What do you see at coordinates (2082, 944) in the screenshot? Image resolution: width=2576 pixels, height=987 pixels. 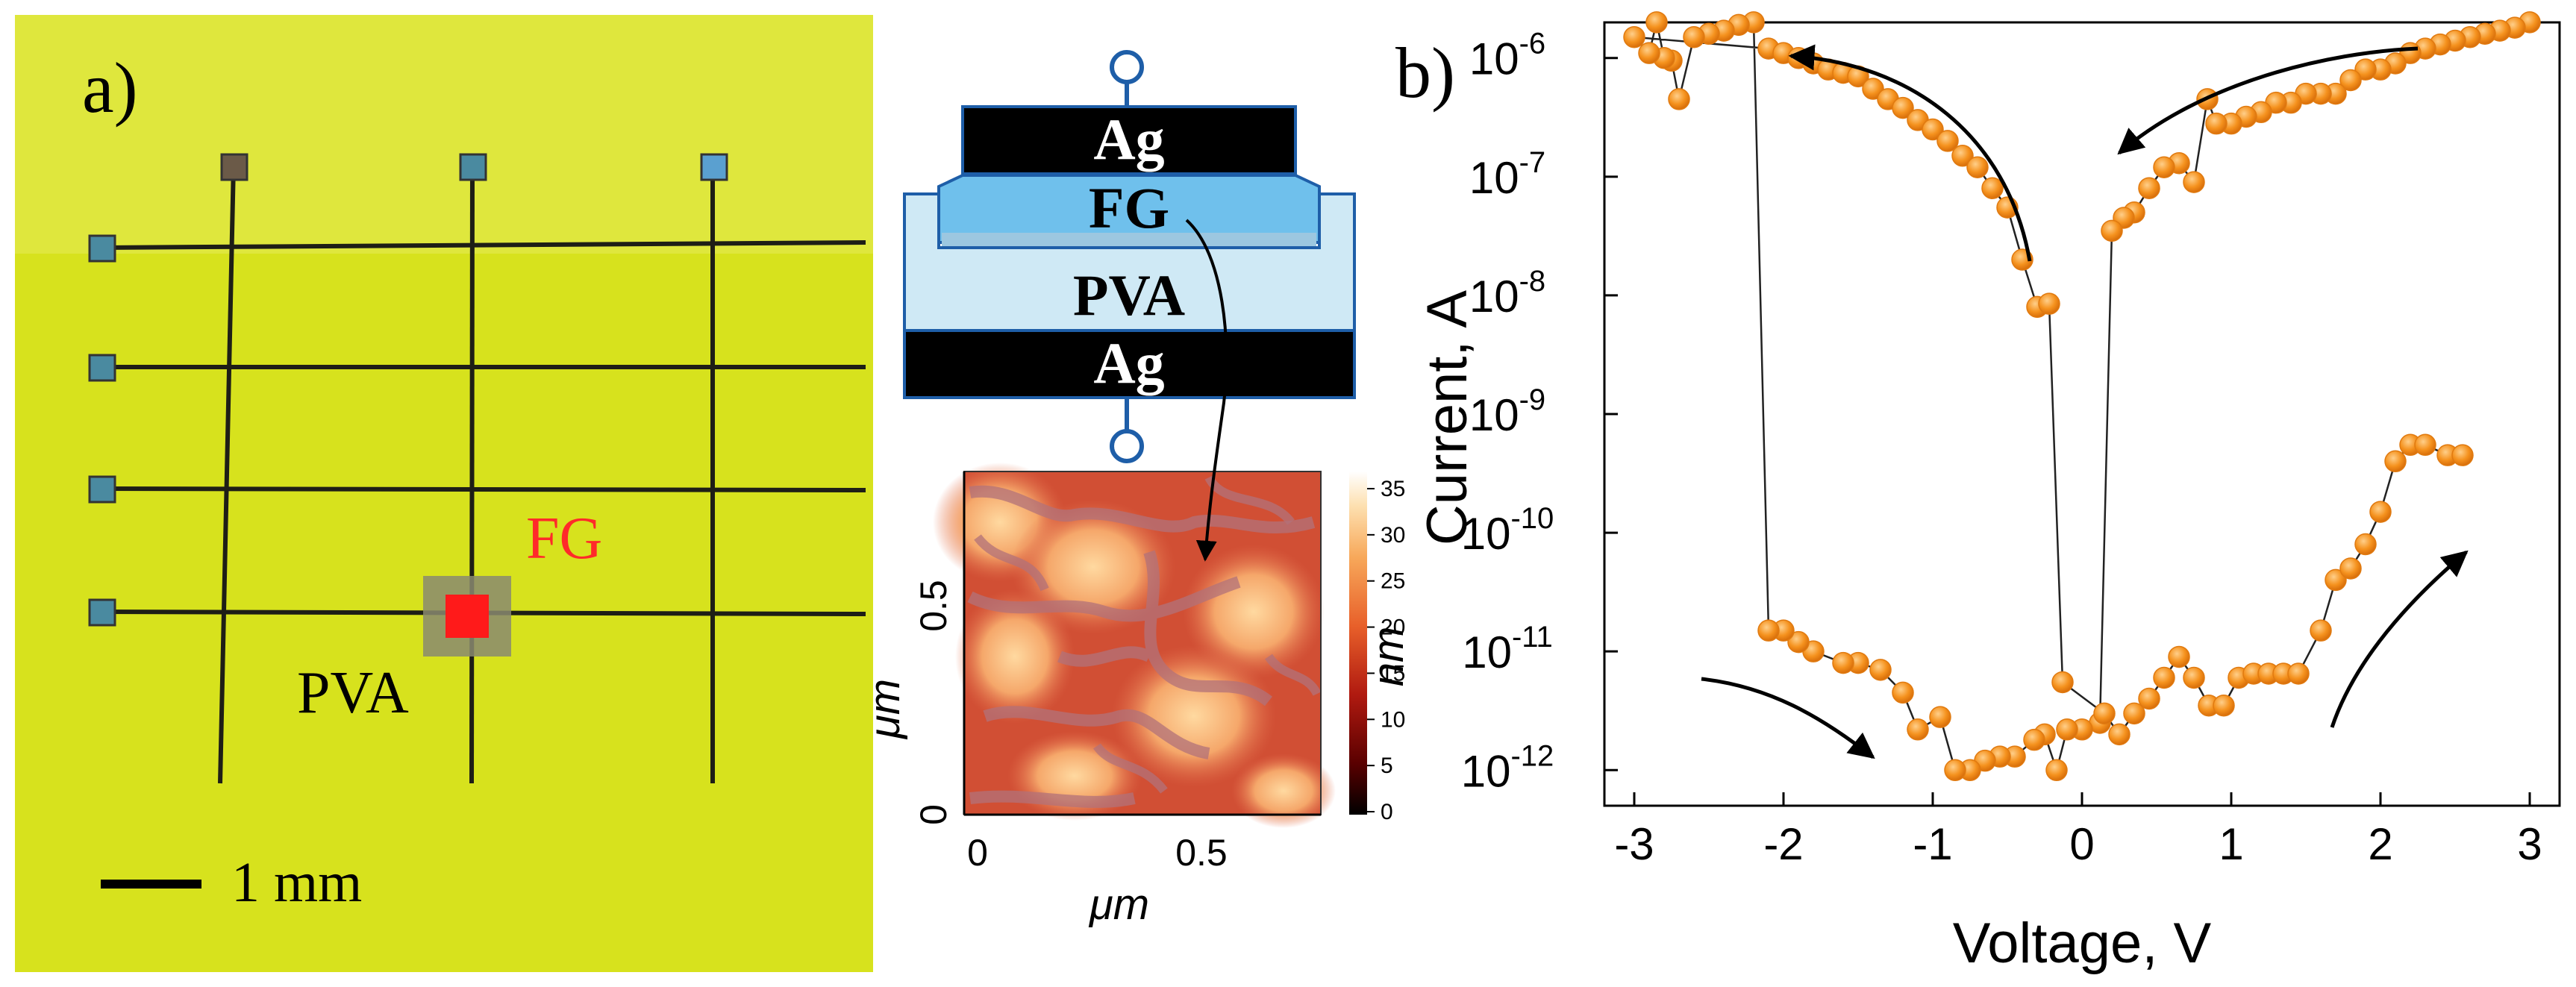 I see `chart-x-axis-label: Voltage, V` at bounding box center [2082, 944].